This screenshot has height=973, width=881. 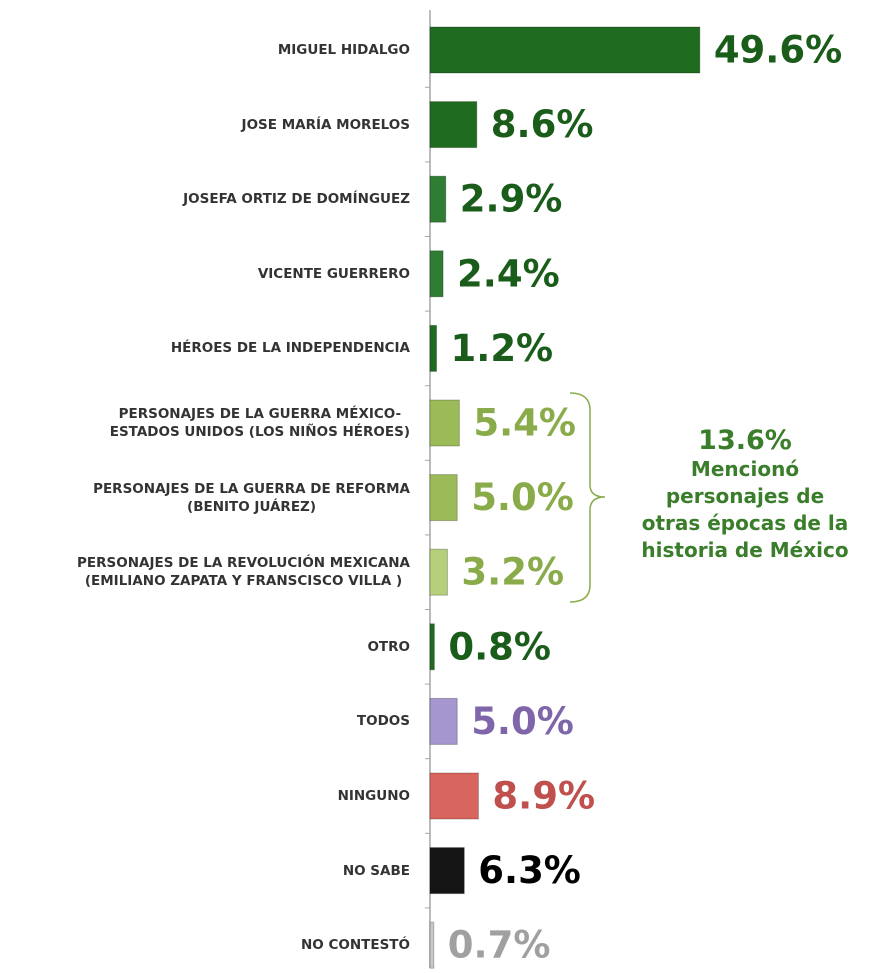 What do you see at coordinates (587, 497) in the screenshot?
I see `bracket` at bounding box center [587, 497].